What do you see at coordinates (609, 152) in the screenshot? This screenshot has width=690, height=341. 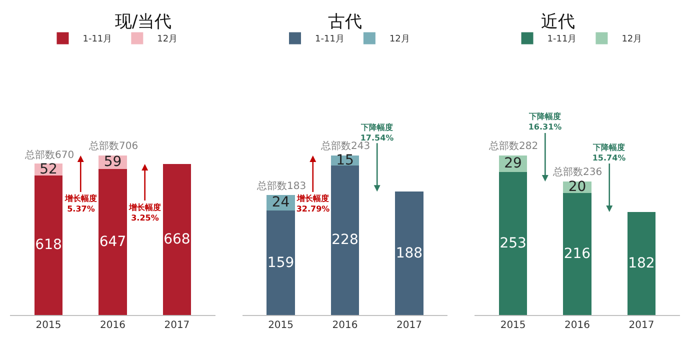 I see `annotation: 下降幅度 15.74%` at bounding box center [609, 152].